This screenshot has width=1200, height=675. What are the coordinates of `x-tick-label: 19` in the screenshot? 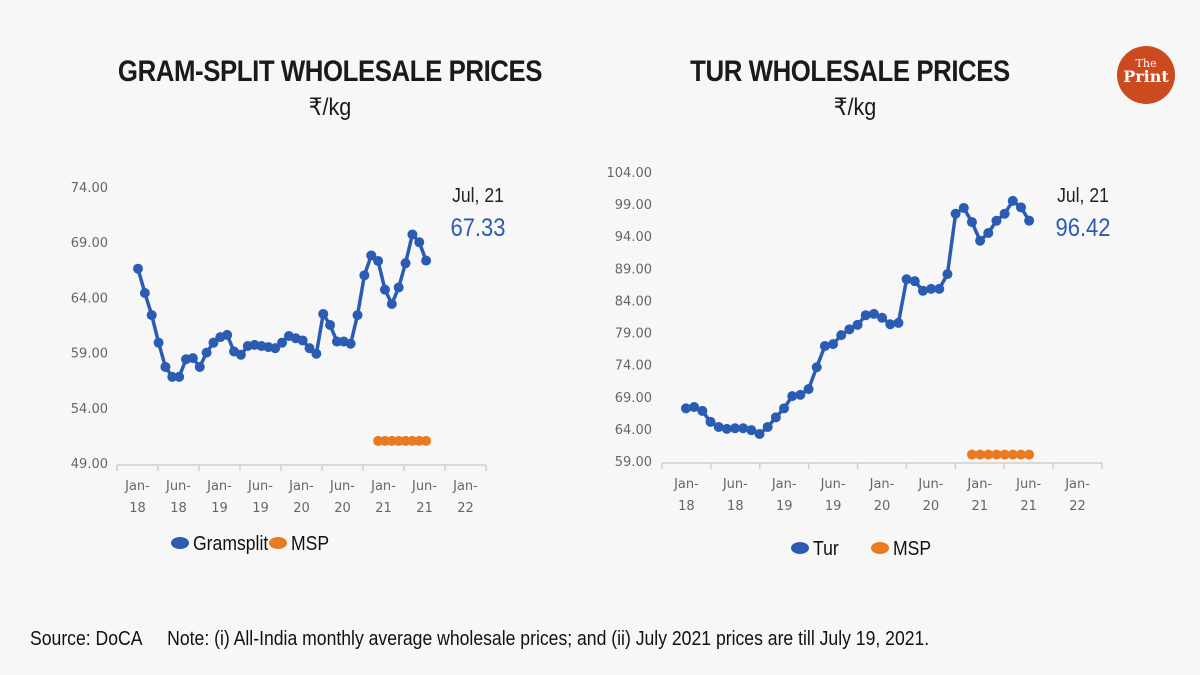 It's located at (260, 508).